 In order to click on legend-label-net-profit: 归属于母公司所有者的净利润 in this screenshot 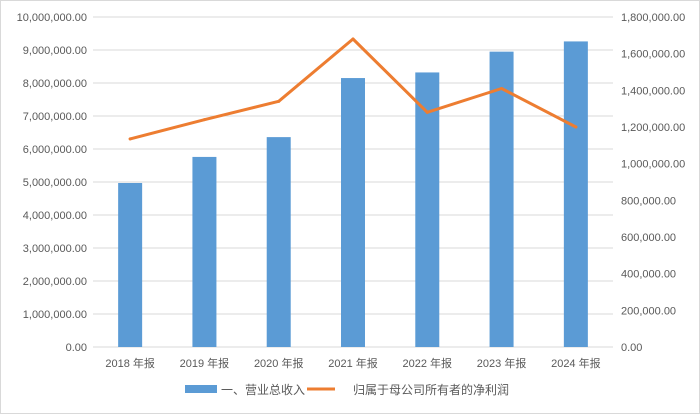, I will do `click(431, 389)`.